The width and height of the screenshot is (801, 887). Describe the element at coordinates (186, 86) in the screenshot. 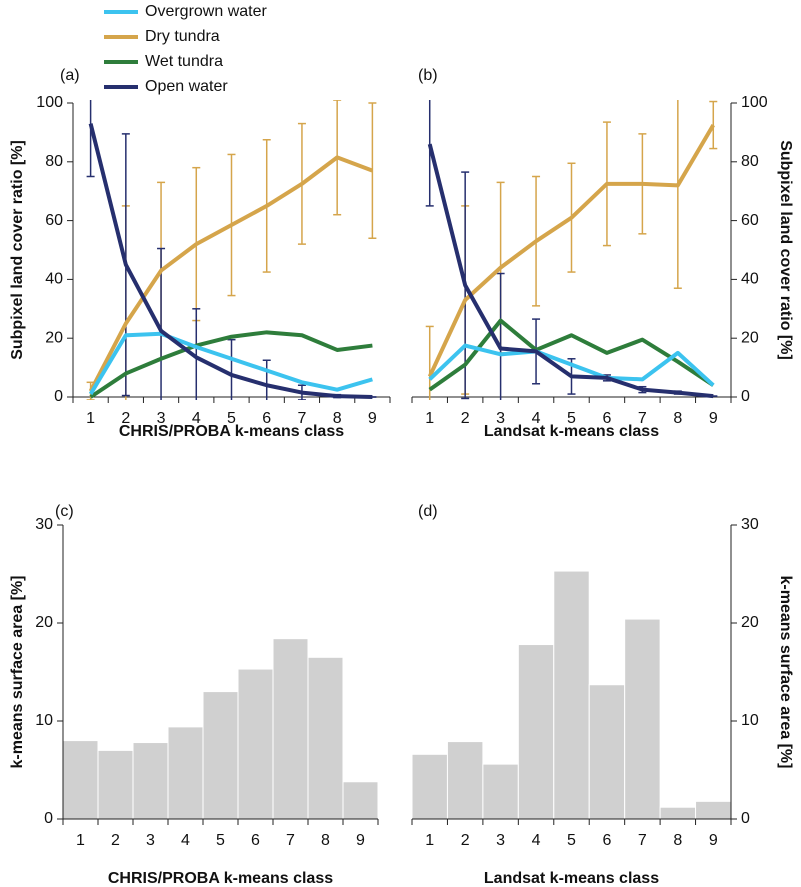

I see `legend-label: Open water` at that location.